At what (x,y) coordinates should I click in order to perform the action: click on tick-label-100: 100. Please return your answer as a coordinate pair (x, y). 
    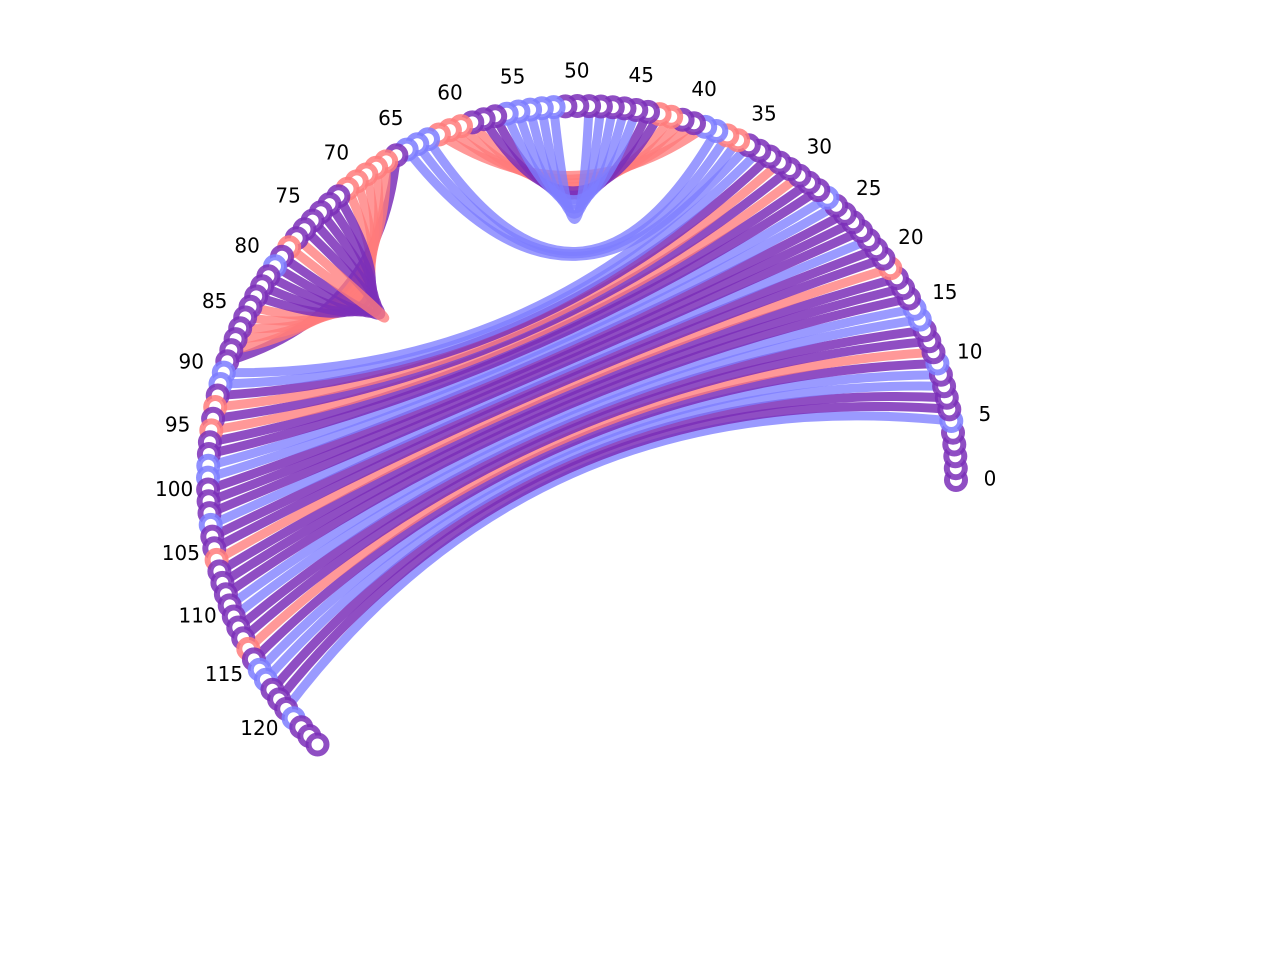
    Looking at the image, I should click on (174, 489).